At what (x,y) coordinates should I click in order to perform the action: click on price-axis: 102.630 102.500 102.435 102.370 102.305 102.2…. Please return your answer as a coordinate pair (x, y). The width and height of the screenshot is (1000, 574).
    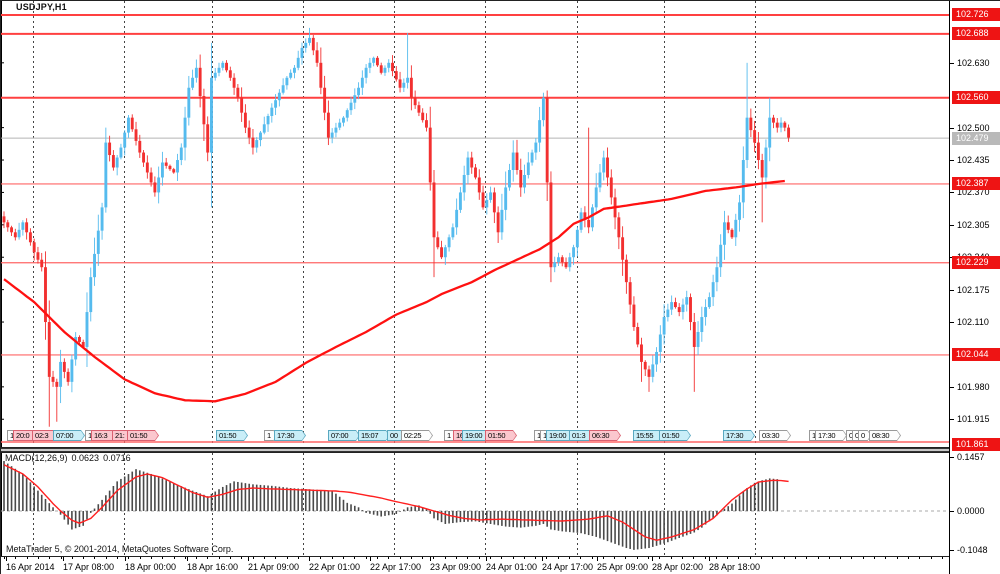
    Looking at the image, I should click on (974, 287).